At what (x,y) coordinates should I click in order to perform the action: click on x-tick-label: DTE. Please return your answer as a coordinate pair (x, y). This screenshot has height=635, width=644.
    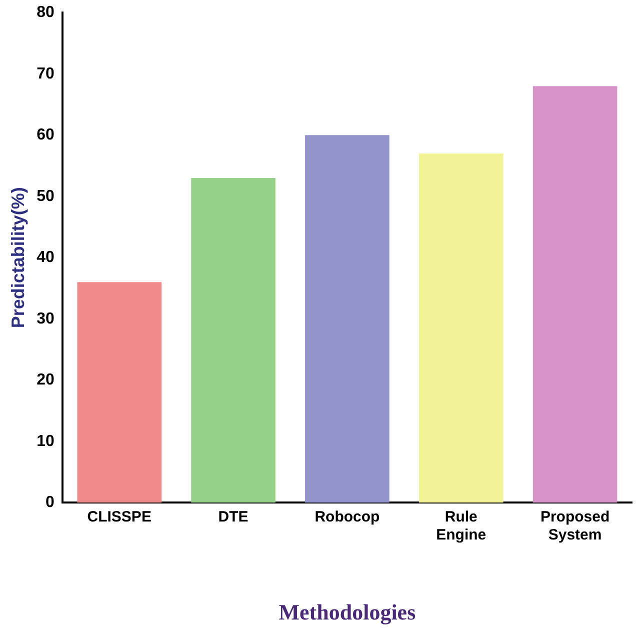
    Looking at the image, I should click on (233, 517).